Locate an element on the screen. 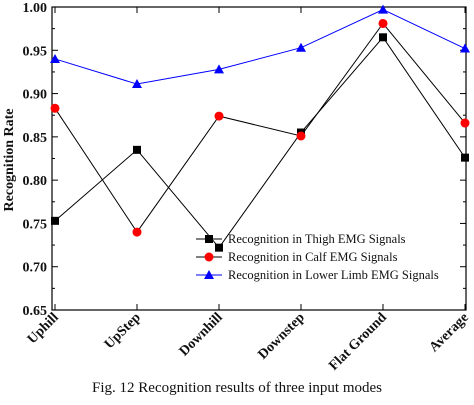 Image resolution: width=474 pixels, height=405 pixels. y-tick-label: 0.95 is located at coordinates (35, 51).